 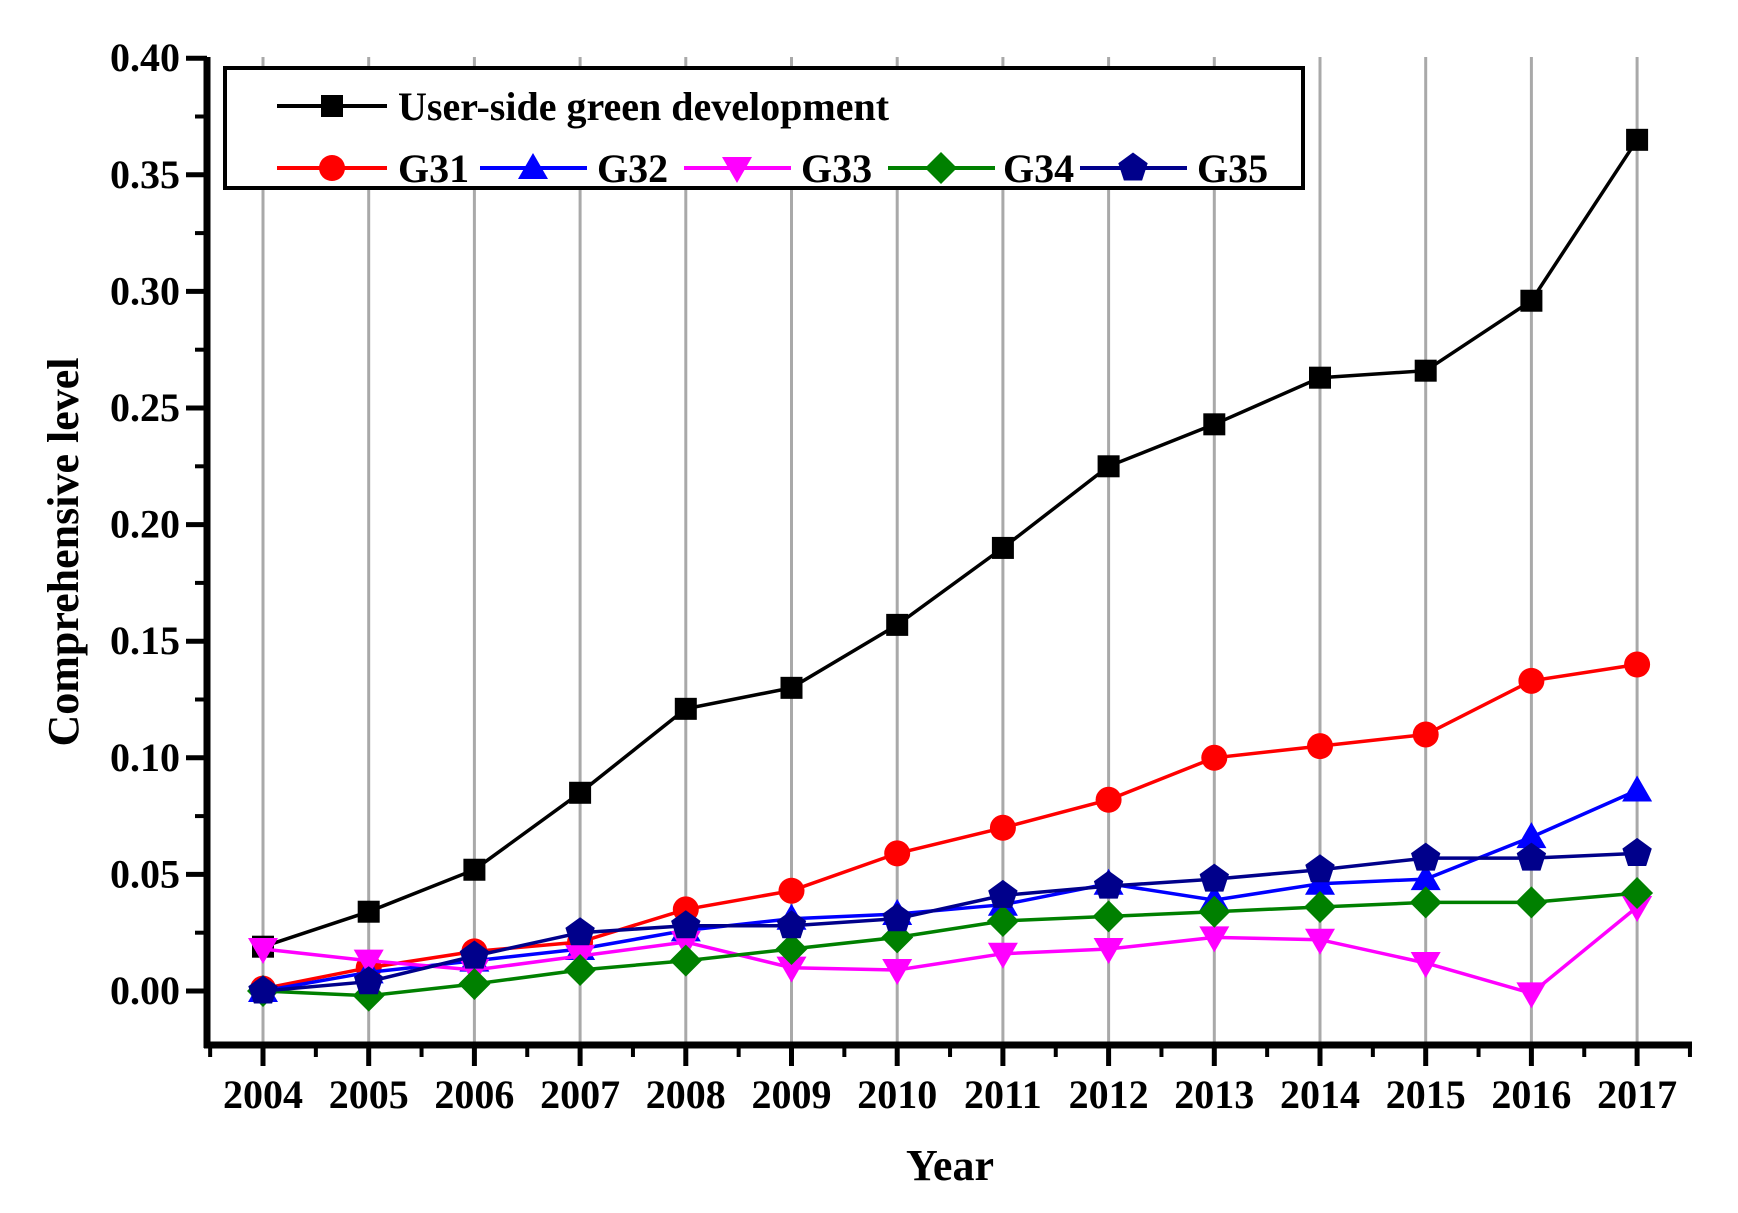 What do you see at coordinates (686, 1094) in the screenshot?
I see `x-tick-label: 2008` at bounding box center [686, 1094].